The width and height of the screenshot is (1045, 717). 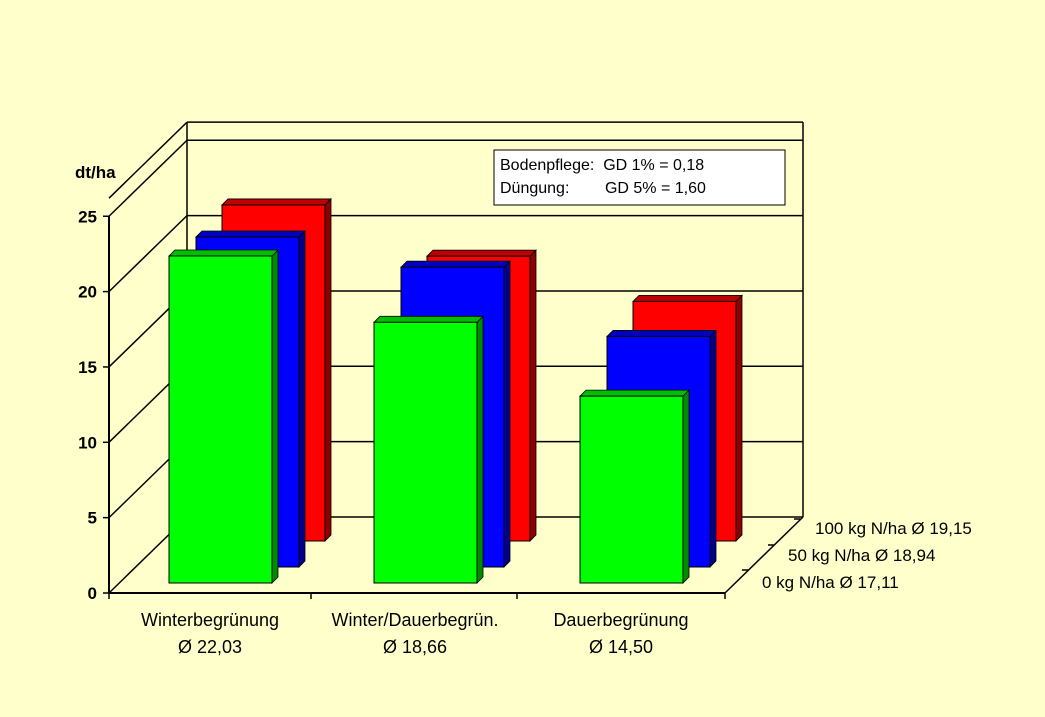 What do you see at coordinates (621, 647) in the screenshot?
I see `x-category-average: Ø 14,50` at bounding box center [621, 647].